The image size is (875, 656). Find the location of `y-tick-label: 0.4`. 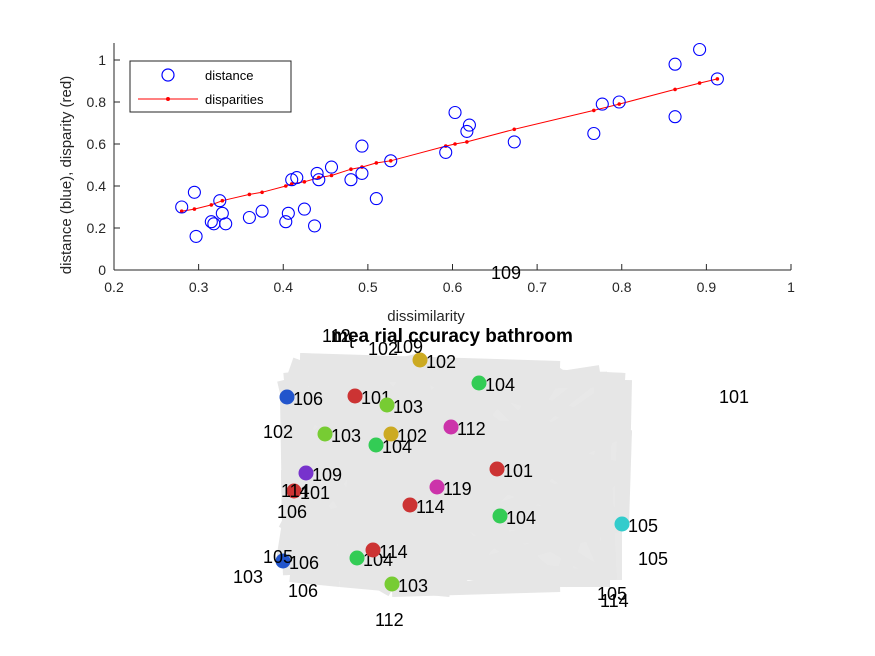

y-tick-label: 0.4 is located at coordinates (97, 186).